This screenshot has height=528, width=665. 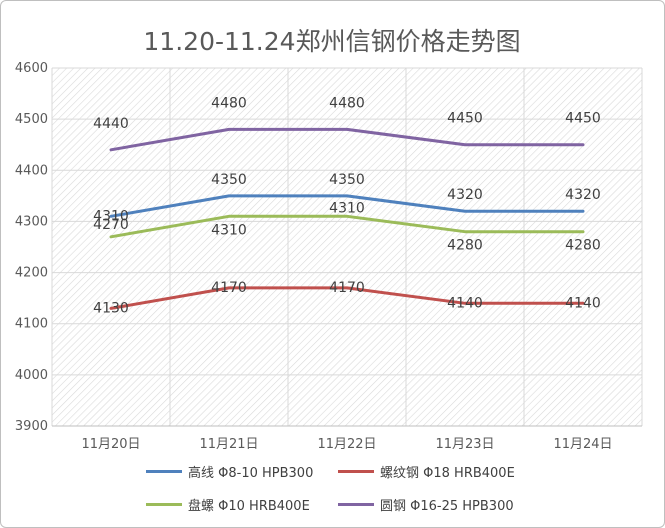 What do you see at coordinates (465, 246) in the screenshot?
I see `data-label-s2-3: 4280` at bounding box center [465, 246].